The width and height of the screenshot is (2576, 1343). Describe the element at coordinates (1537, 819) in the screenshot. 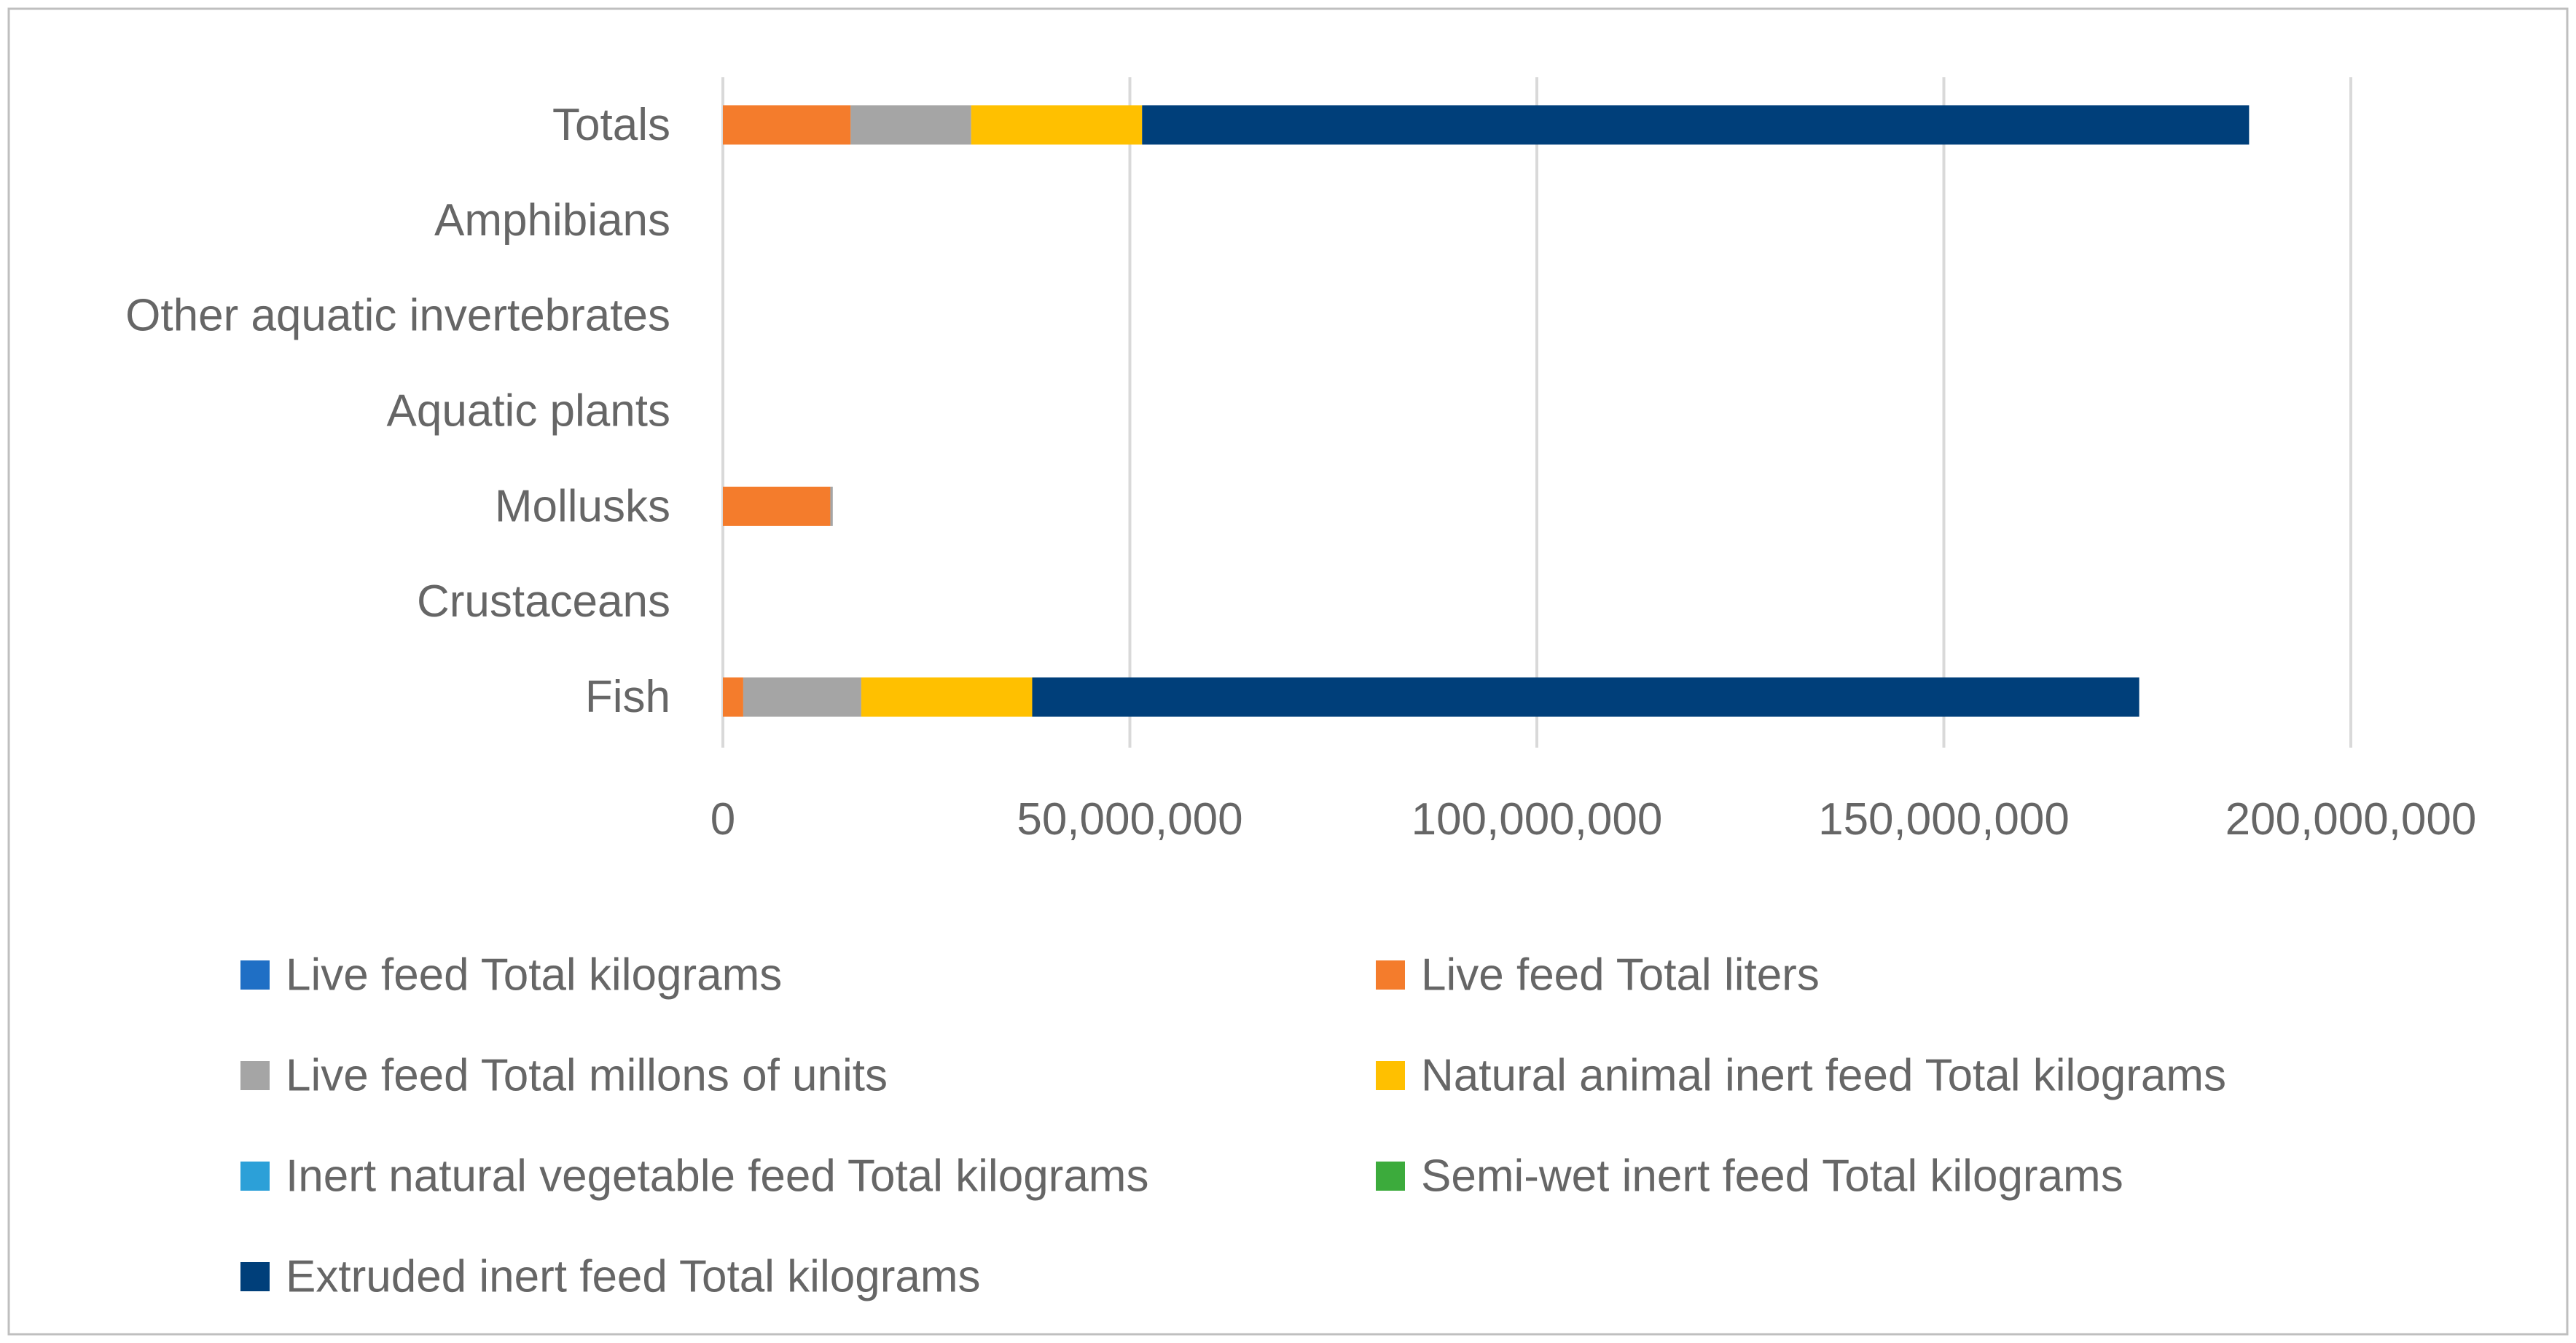

I see `x-tick-label: 100,000,000` at that location.